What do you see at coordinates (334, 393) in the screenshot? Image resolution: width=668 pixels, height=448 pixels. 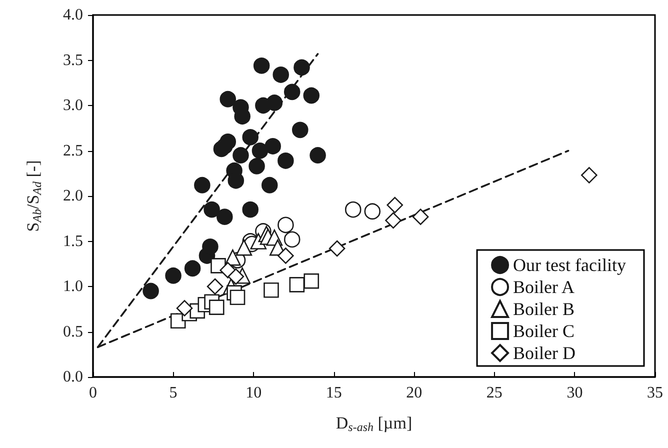 I see `x-tick-label: 15` at bounding box center [334, 393].